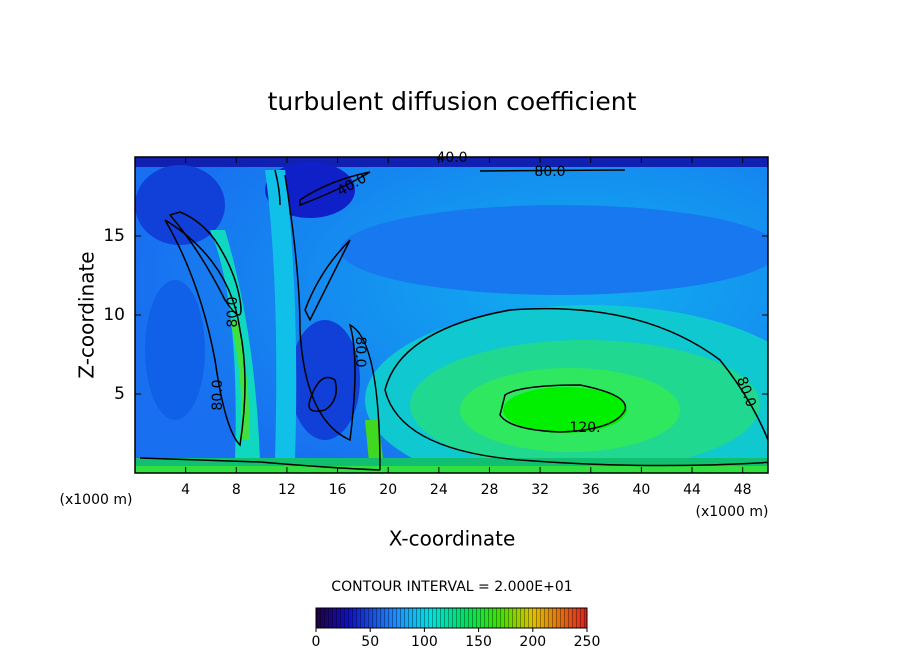 Image resolution: width=904 pixels, height=654 pixels. I want to click on colorbar-tick-label: 100, so click(424, 642).